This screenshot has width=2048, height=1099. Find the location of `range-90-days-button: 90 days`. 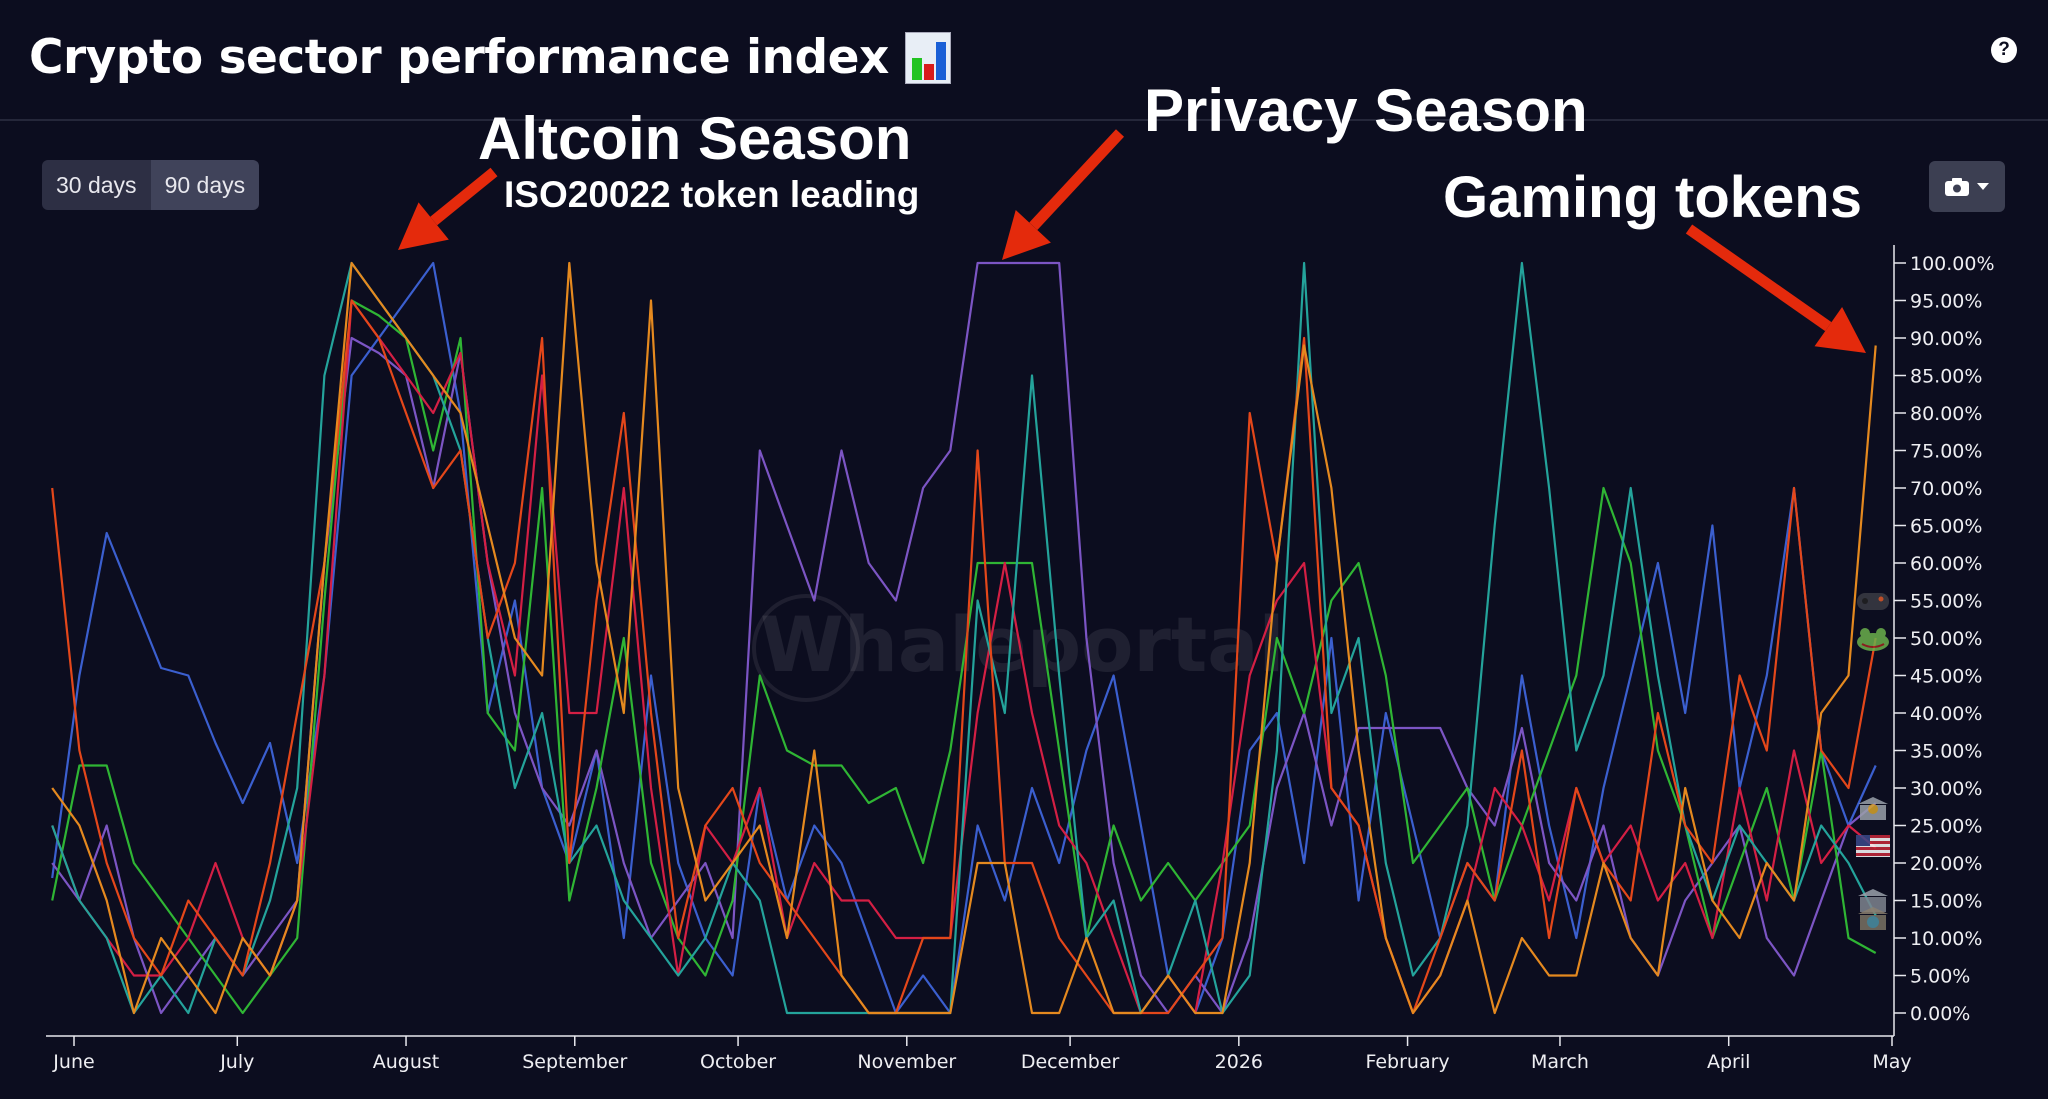

range-90-days-button: 90 days is located at coordinates (205, 185).